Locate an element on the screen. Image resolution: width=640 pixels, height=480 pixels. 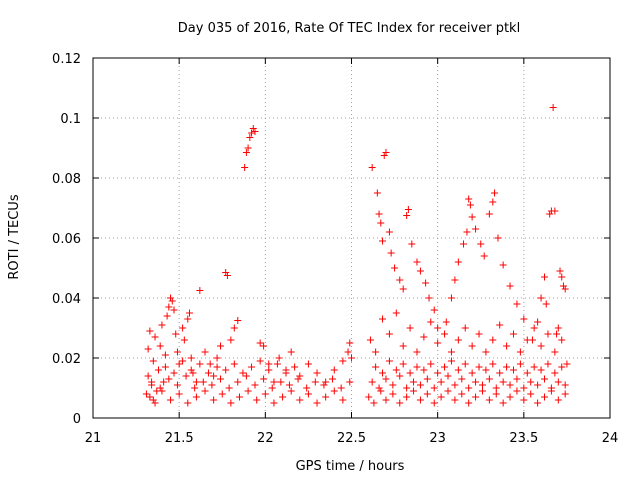
y-axis-label: ROTI / TECUs is located at coordinates (14, 236).